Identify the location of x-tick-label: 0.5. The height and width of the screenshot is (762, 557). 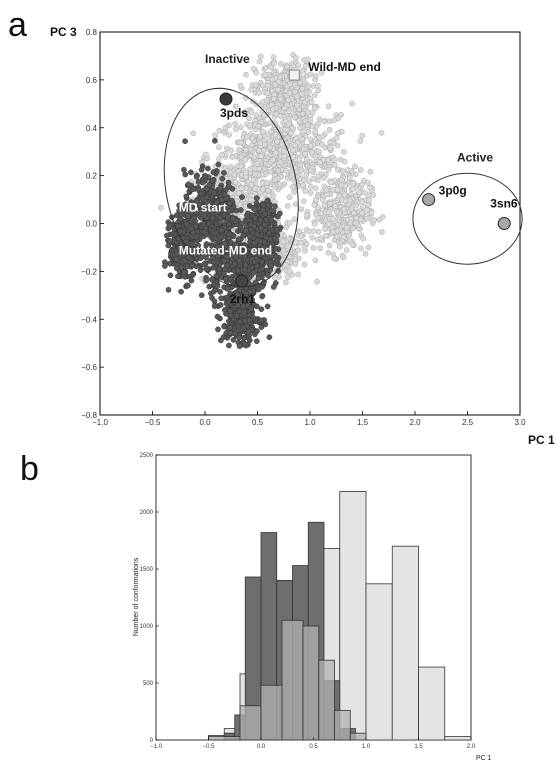
(258, 422).